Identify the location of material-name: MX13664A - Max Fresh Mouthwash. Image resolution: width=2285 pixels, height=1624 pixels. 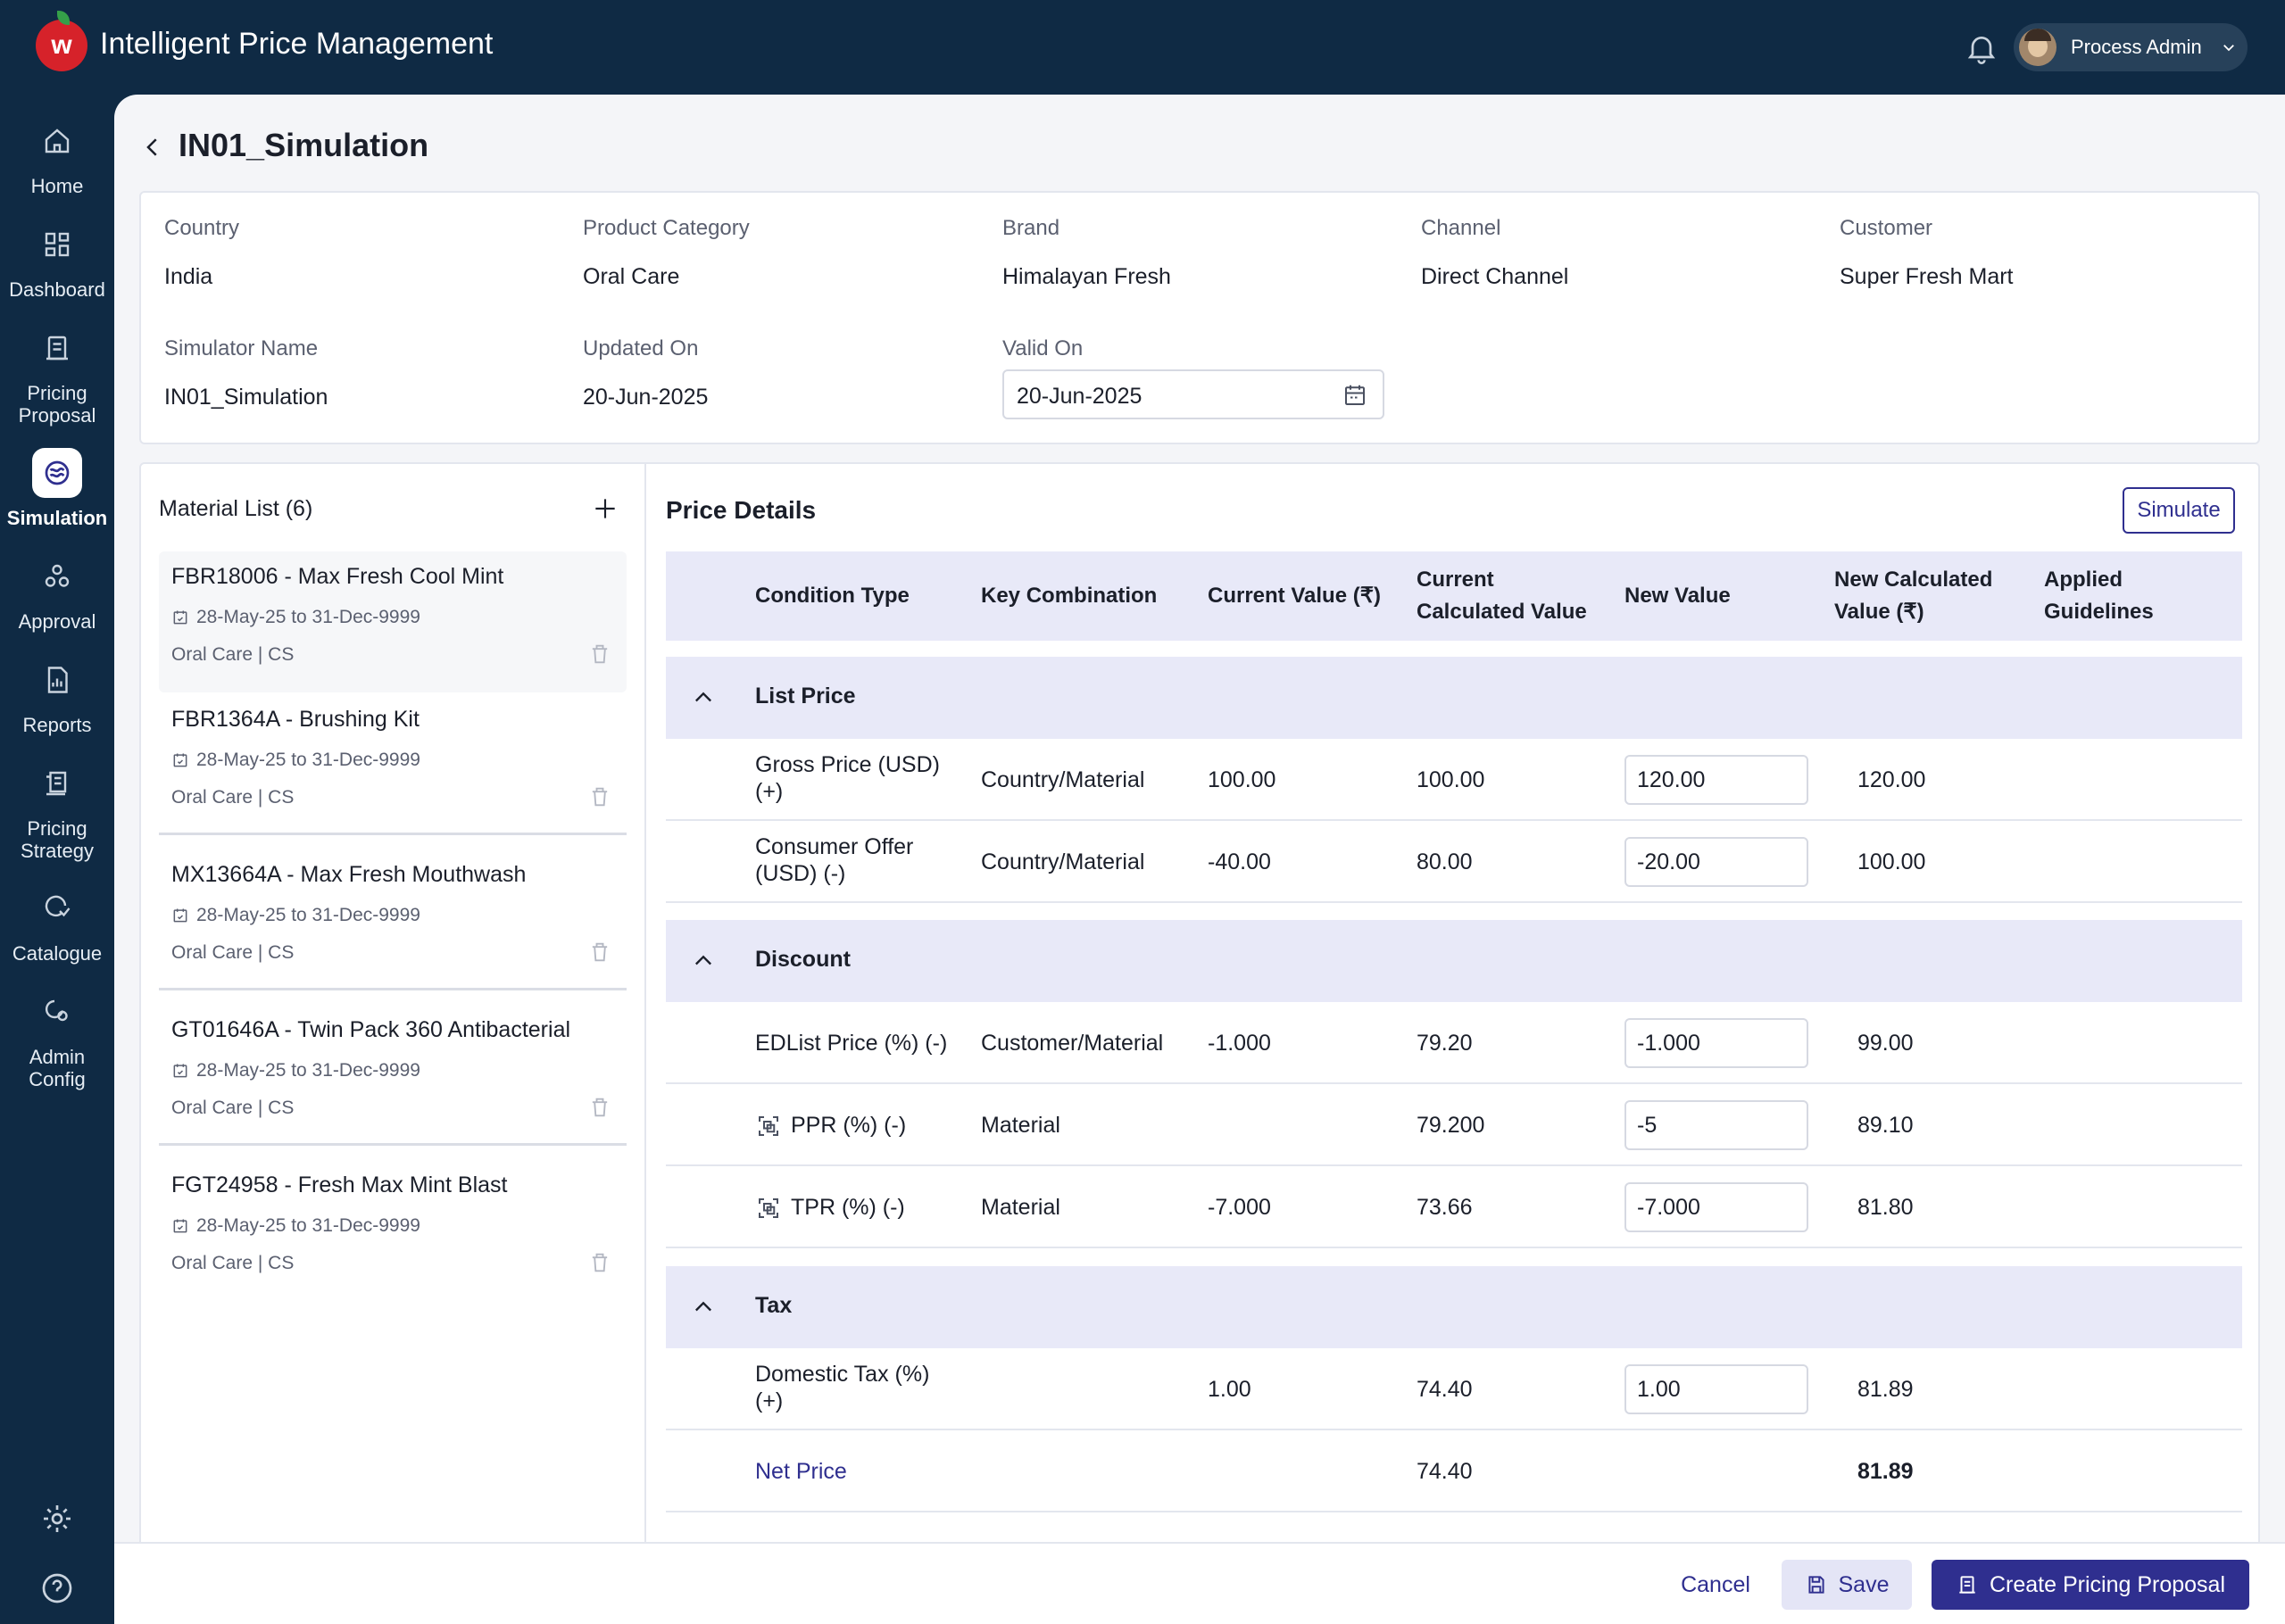
(349, 874).